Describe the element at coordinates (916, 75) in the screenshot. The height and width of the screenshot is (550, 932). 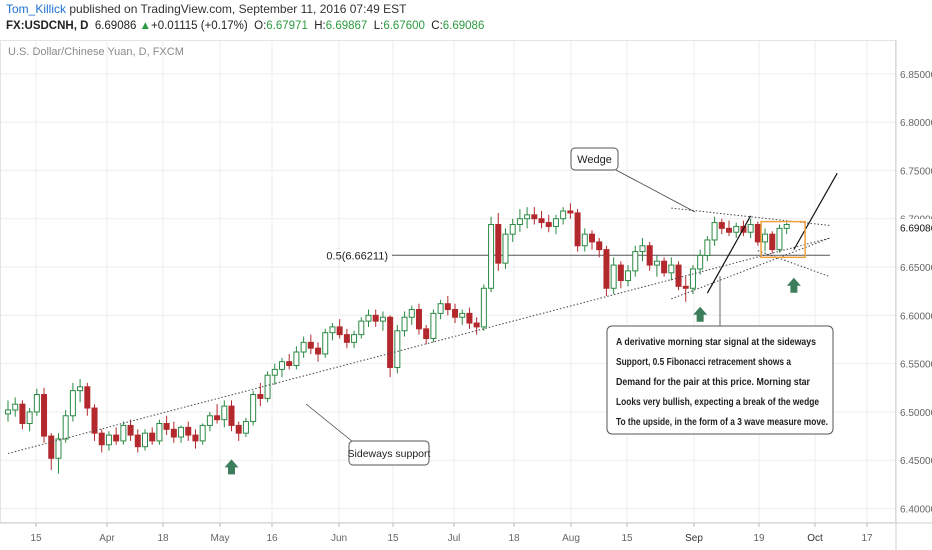
I see `price-tick-label: 6.85000` at that location.